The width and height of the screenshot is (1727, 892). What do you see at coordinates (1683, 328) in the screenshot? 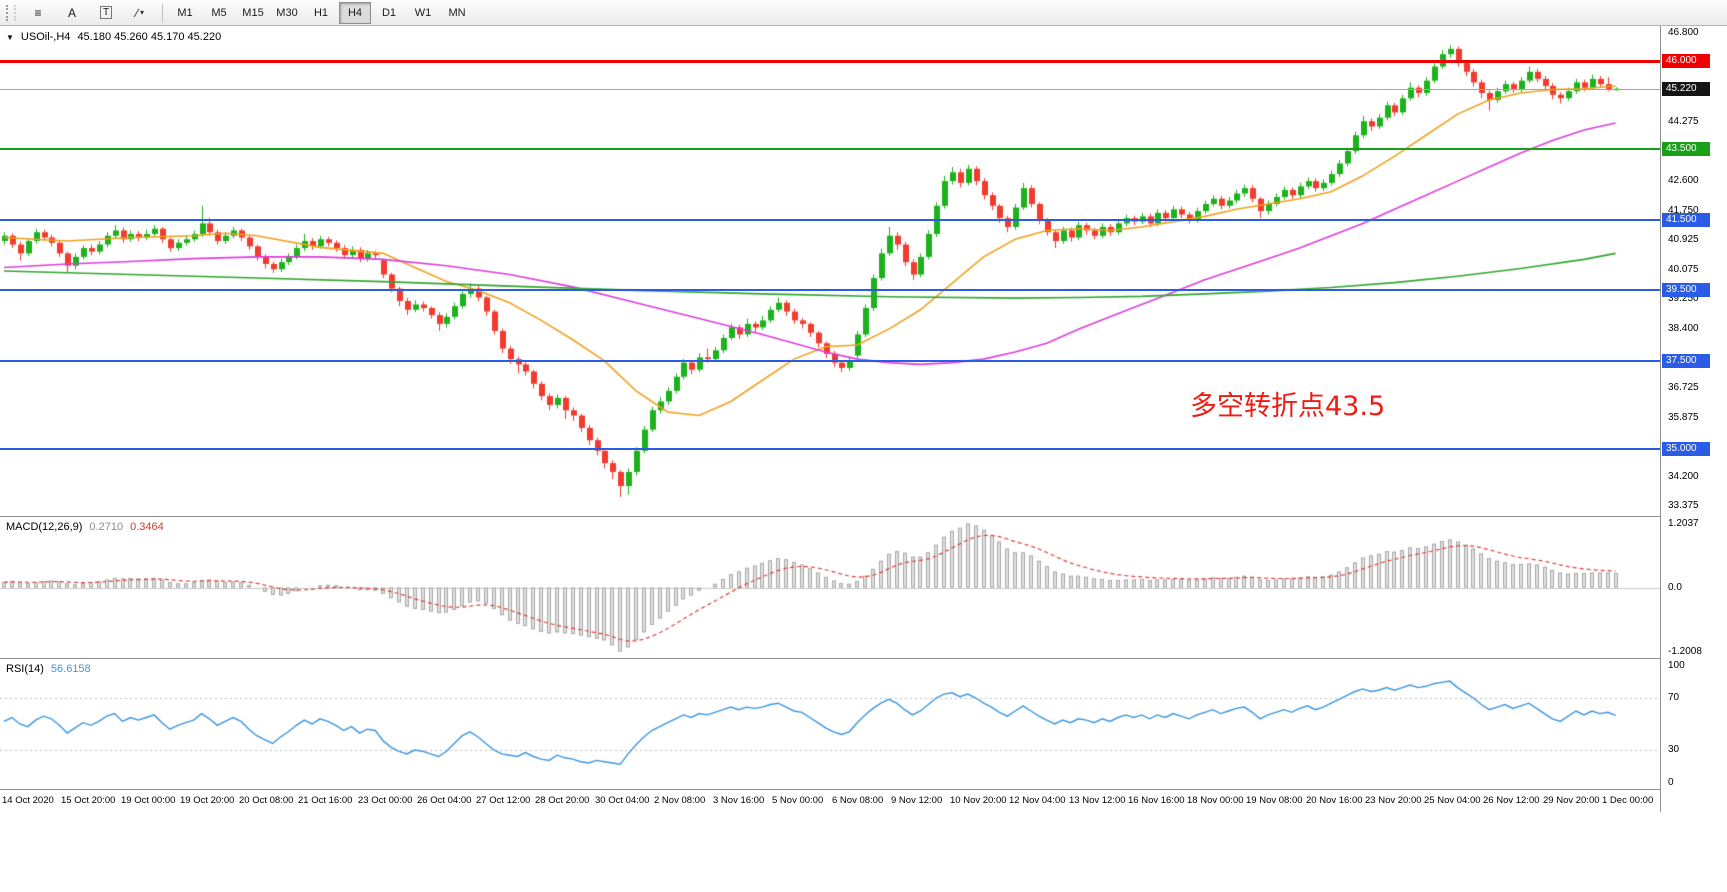
I see `price-axis-label: 38.400` at bounding box center [1683, 328].